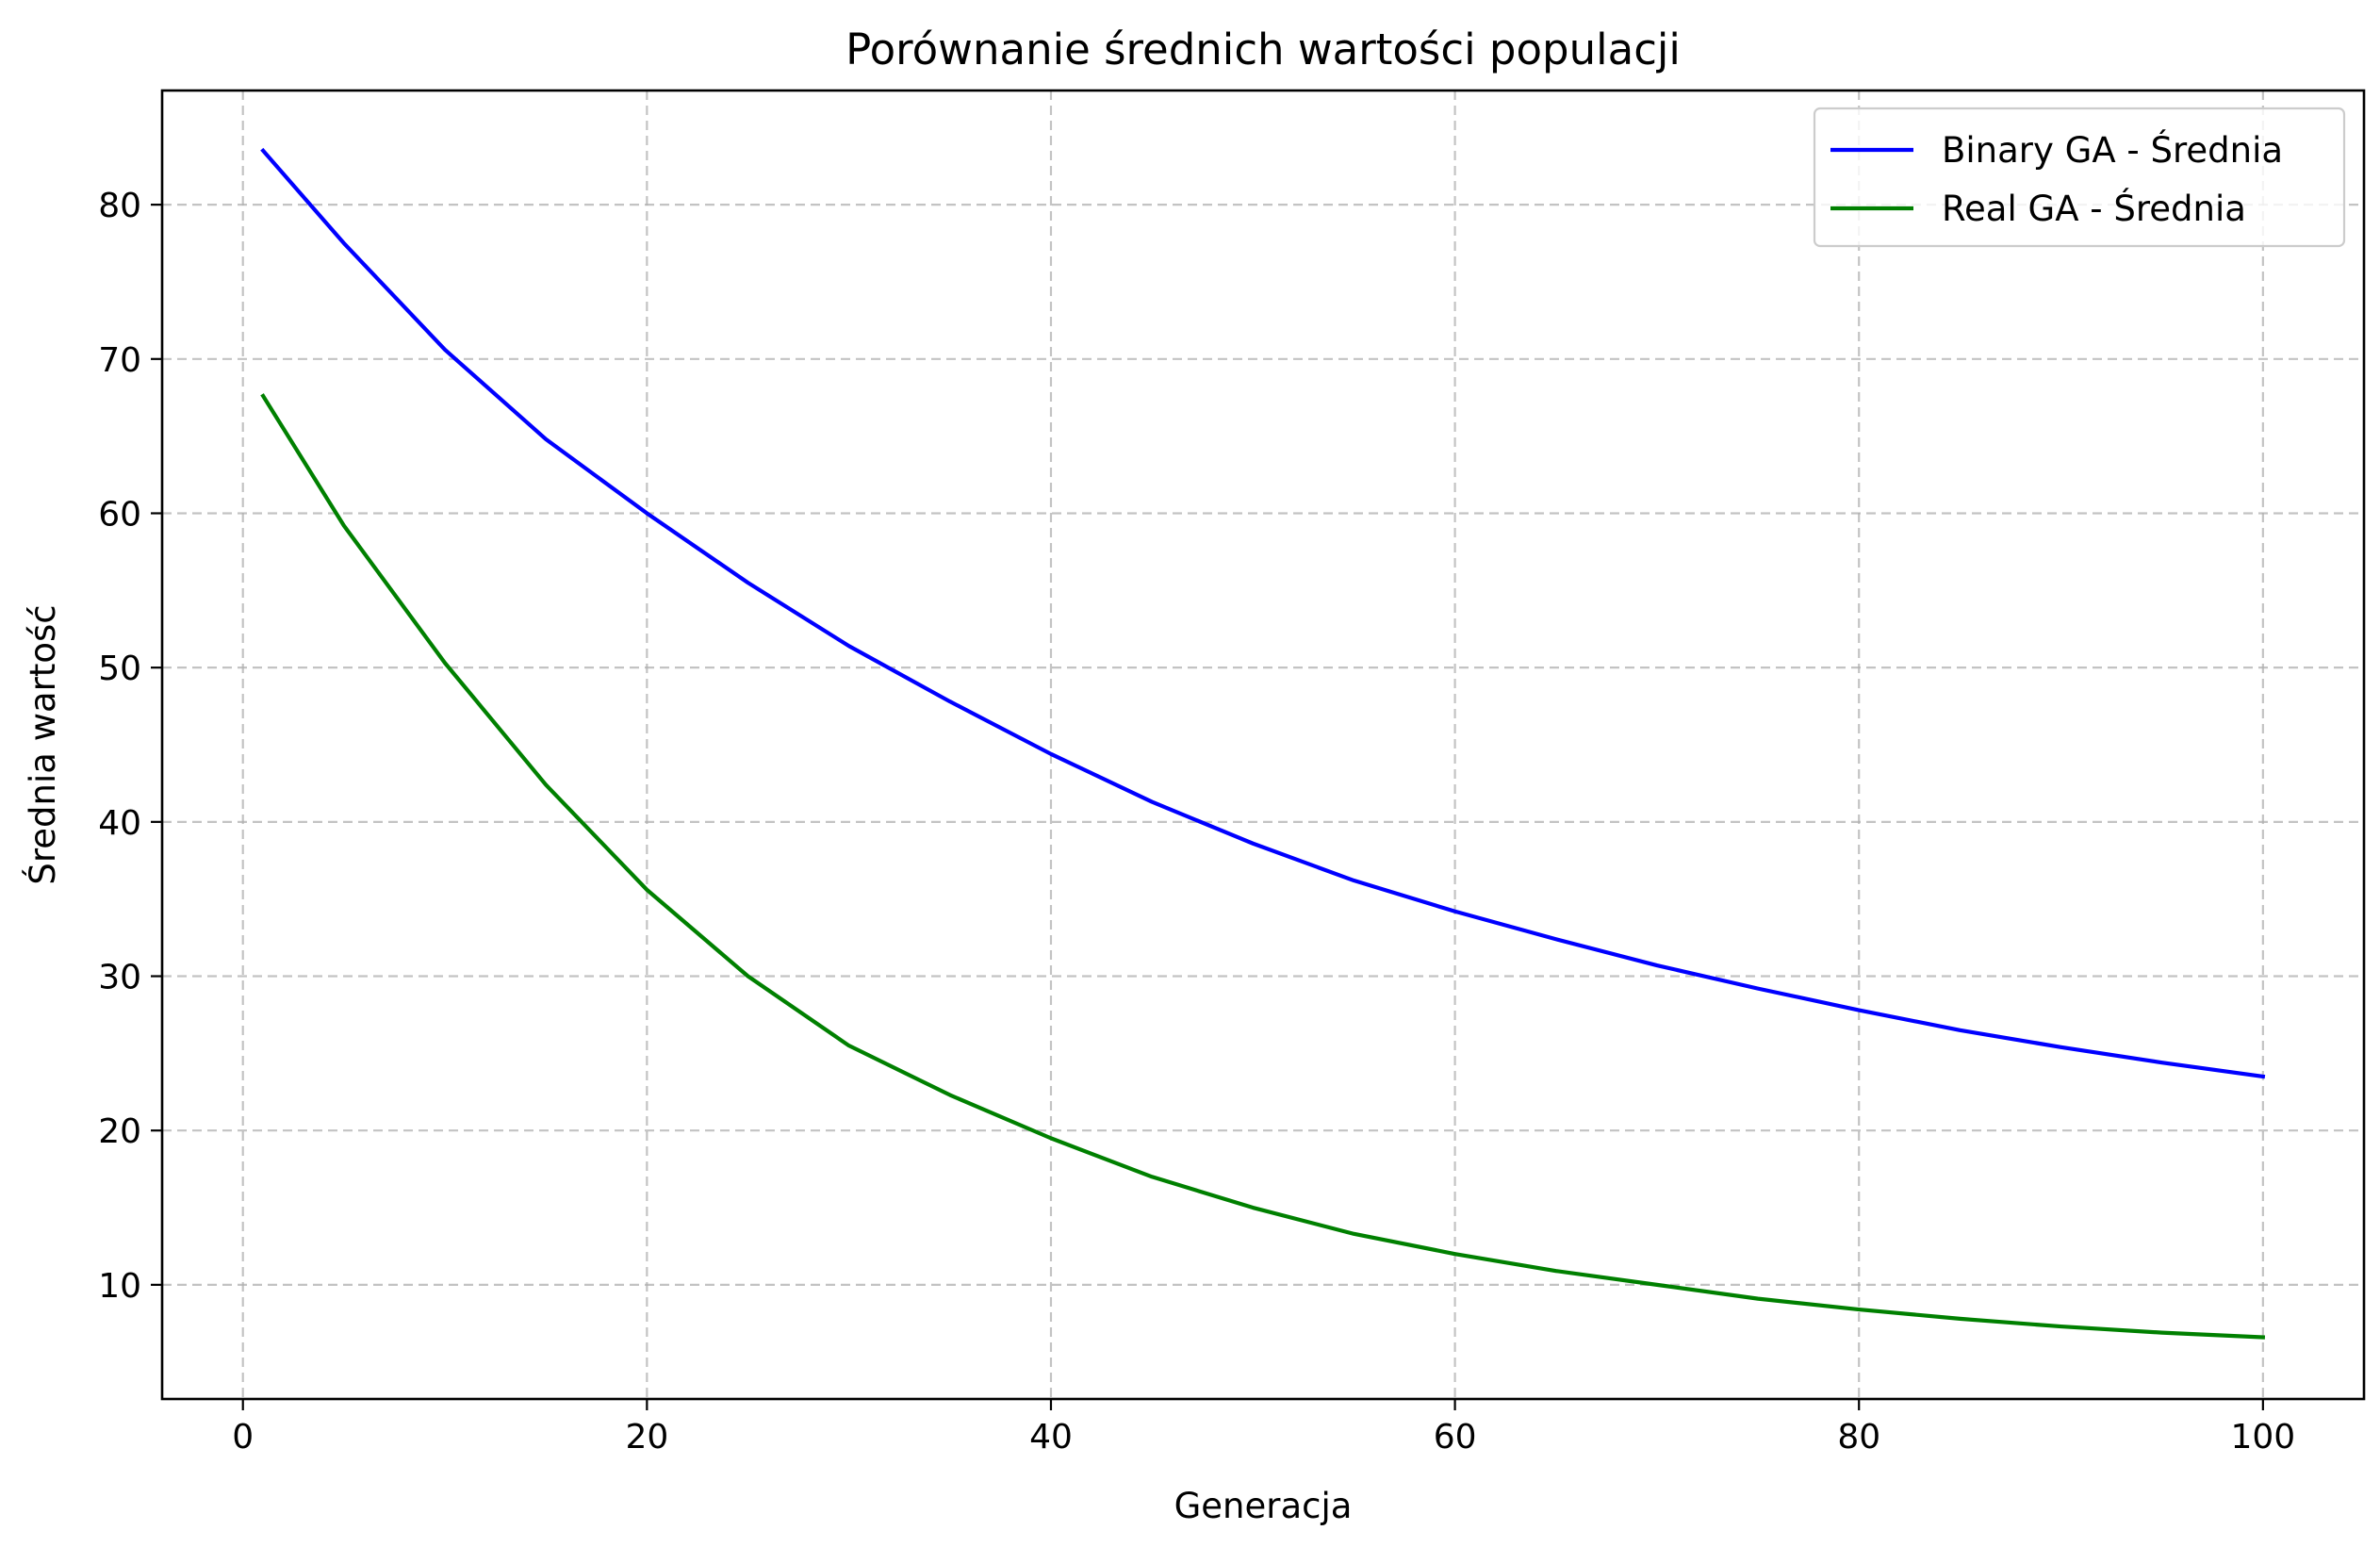  What do you see at coordinates (119, 1286) in the screenshot?
I see `y-tick-label: 10` at bounding box center [119, 1286].